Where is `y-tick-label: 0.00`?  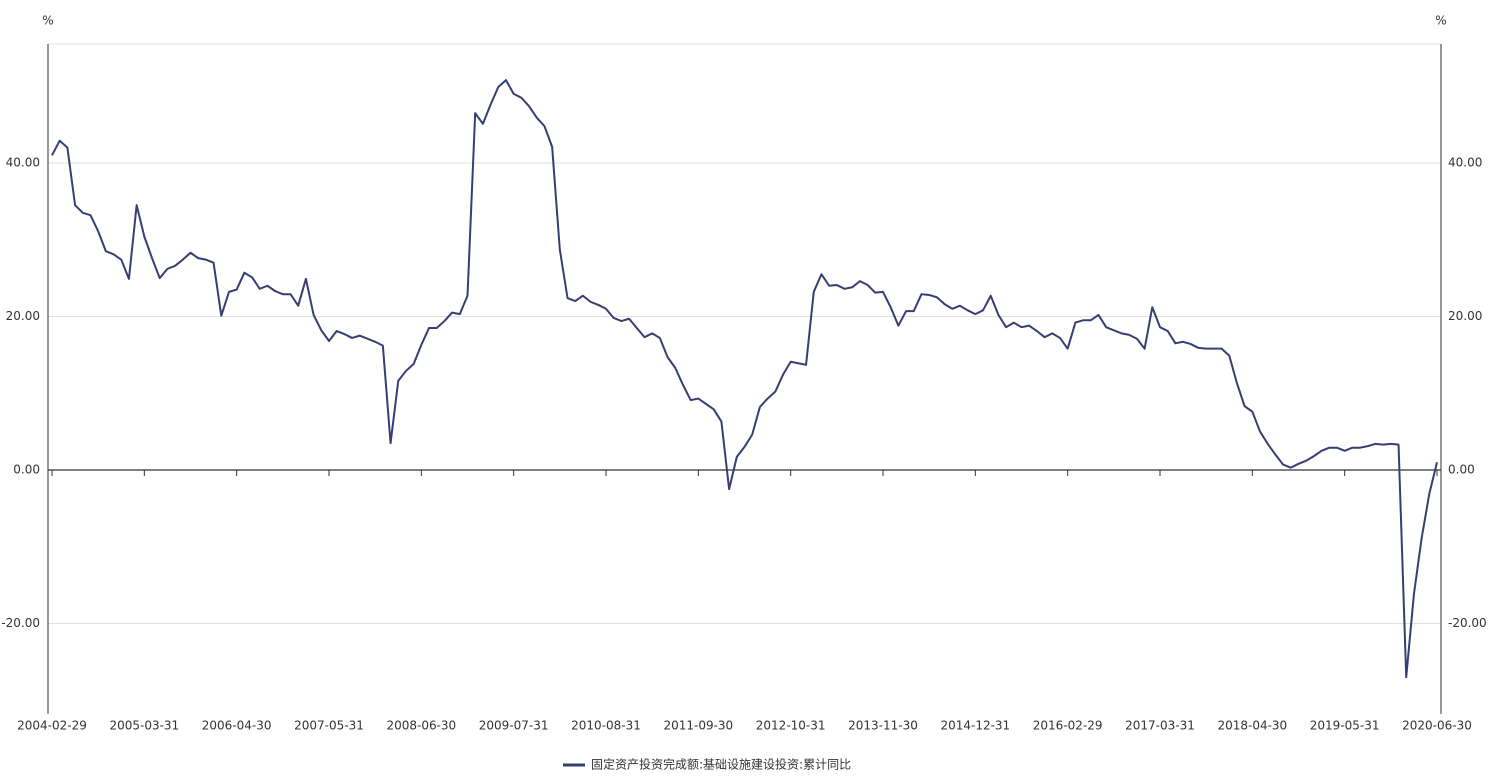 y-tick-label: 0.00 is located at coordinates (26, 469).